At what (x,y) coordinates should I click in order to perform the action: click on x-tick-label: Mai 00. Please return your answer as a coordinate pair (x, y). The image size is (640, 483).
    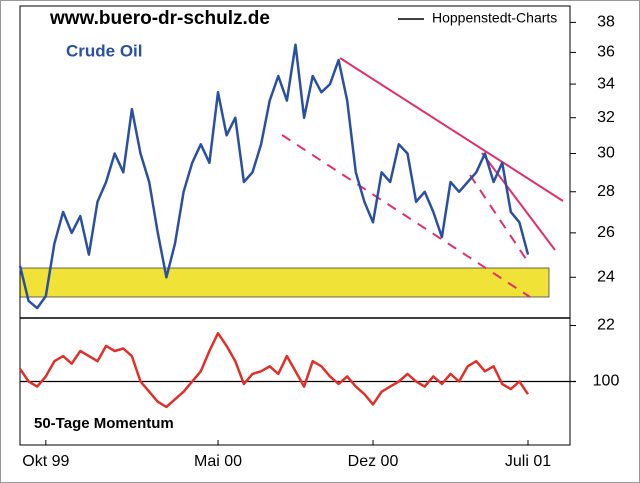
    Looking at the image, I should click on (218, 461).